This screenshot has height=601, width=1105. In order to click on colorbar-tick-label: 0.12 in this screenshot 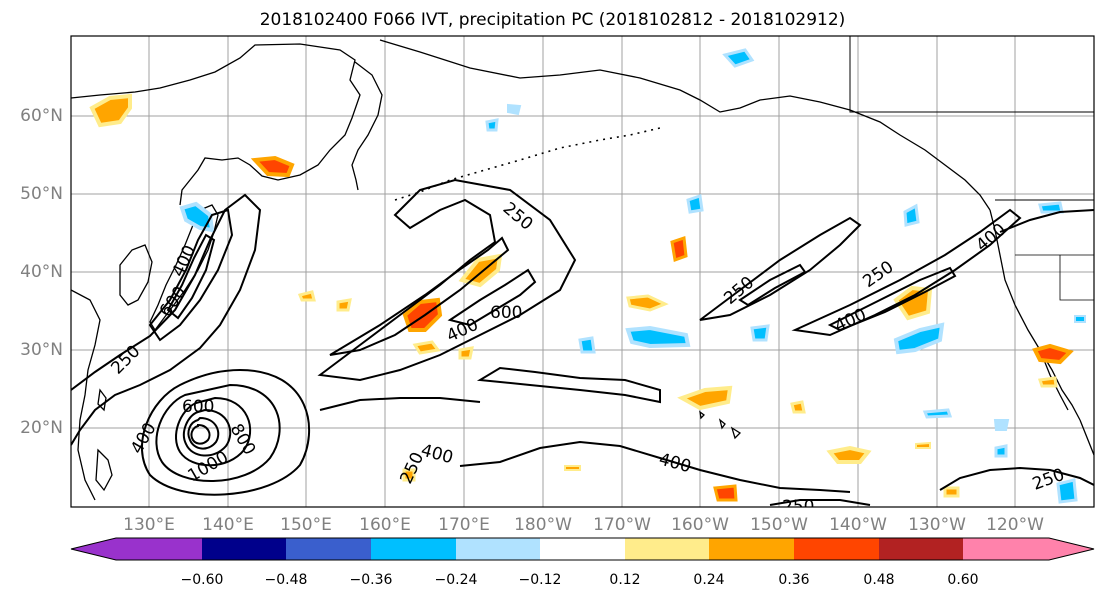, I will do `click(625, 580)`.